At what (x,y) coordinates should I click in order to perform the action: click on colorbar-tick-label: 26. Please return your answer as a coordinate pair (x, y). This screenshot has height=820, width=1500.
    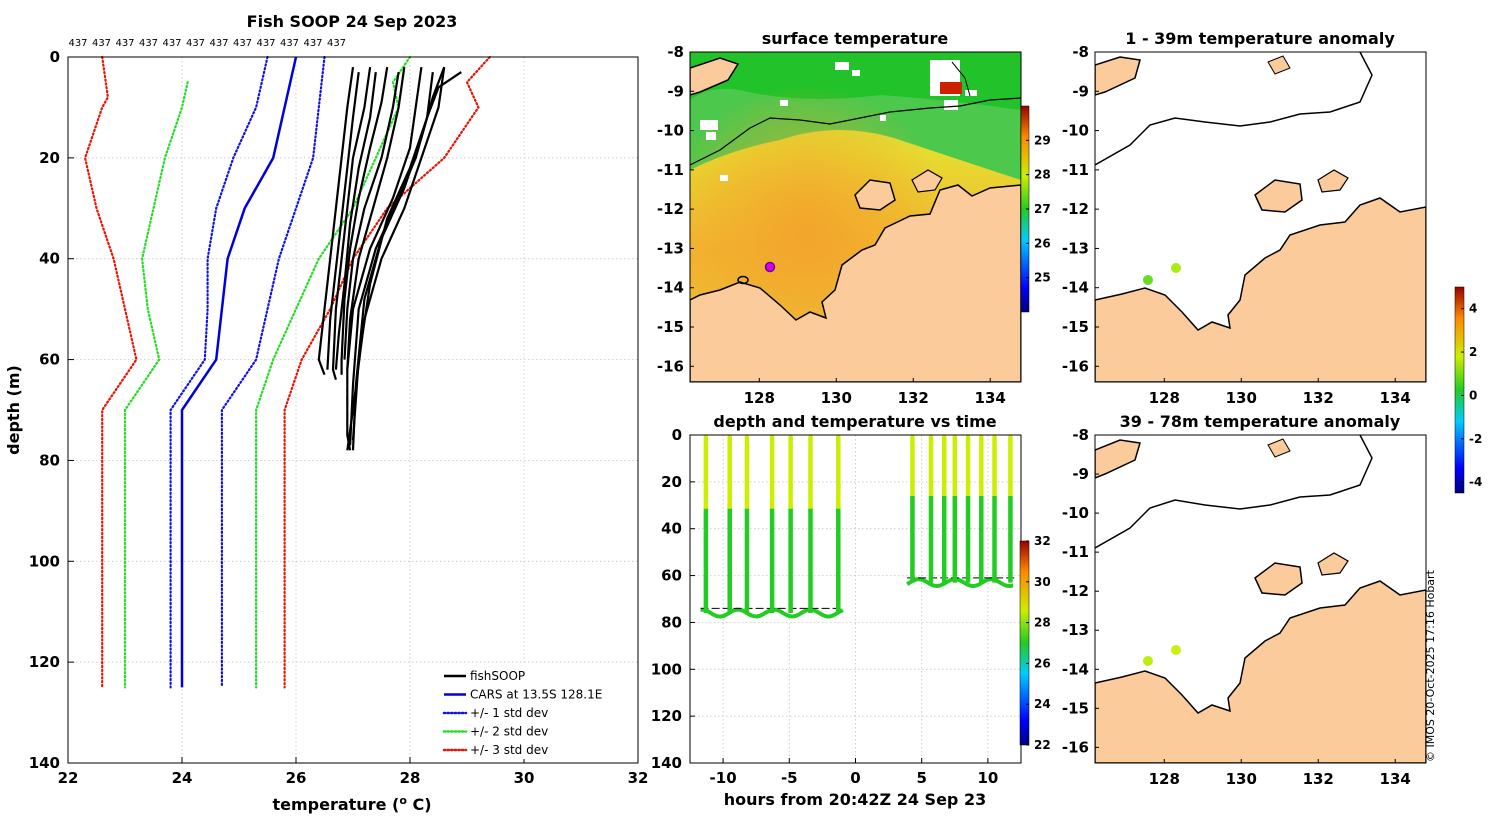
    Looking at the image, I should click on (1042, 663).